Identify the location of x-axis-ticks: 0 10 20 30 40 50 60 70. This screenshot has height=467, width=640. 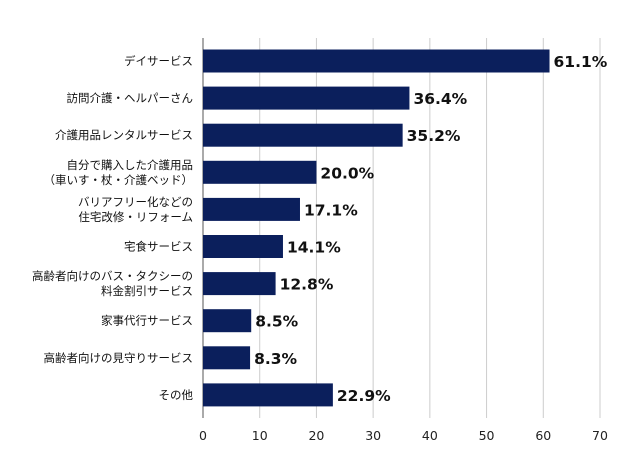
(403, 435).